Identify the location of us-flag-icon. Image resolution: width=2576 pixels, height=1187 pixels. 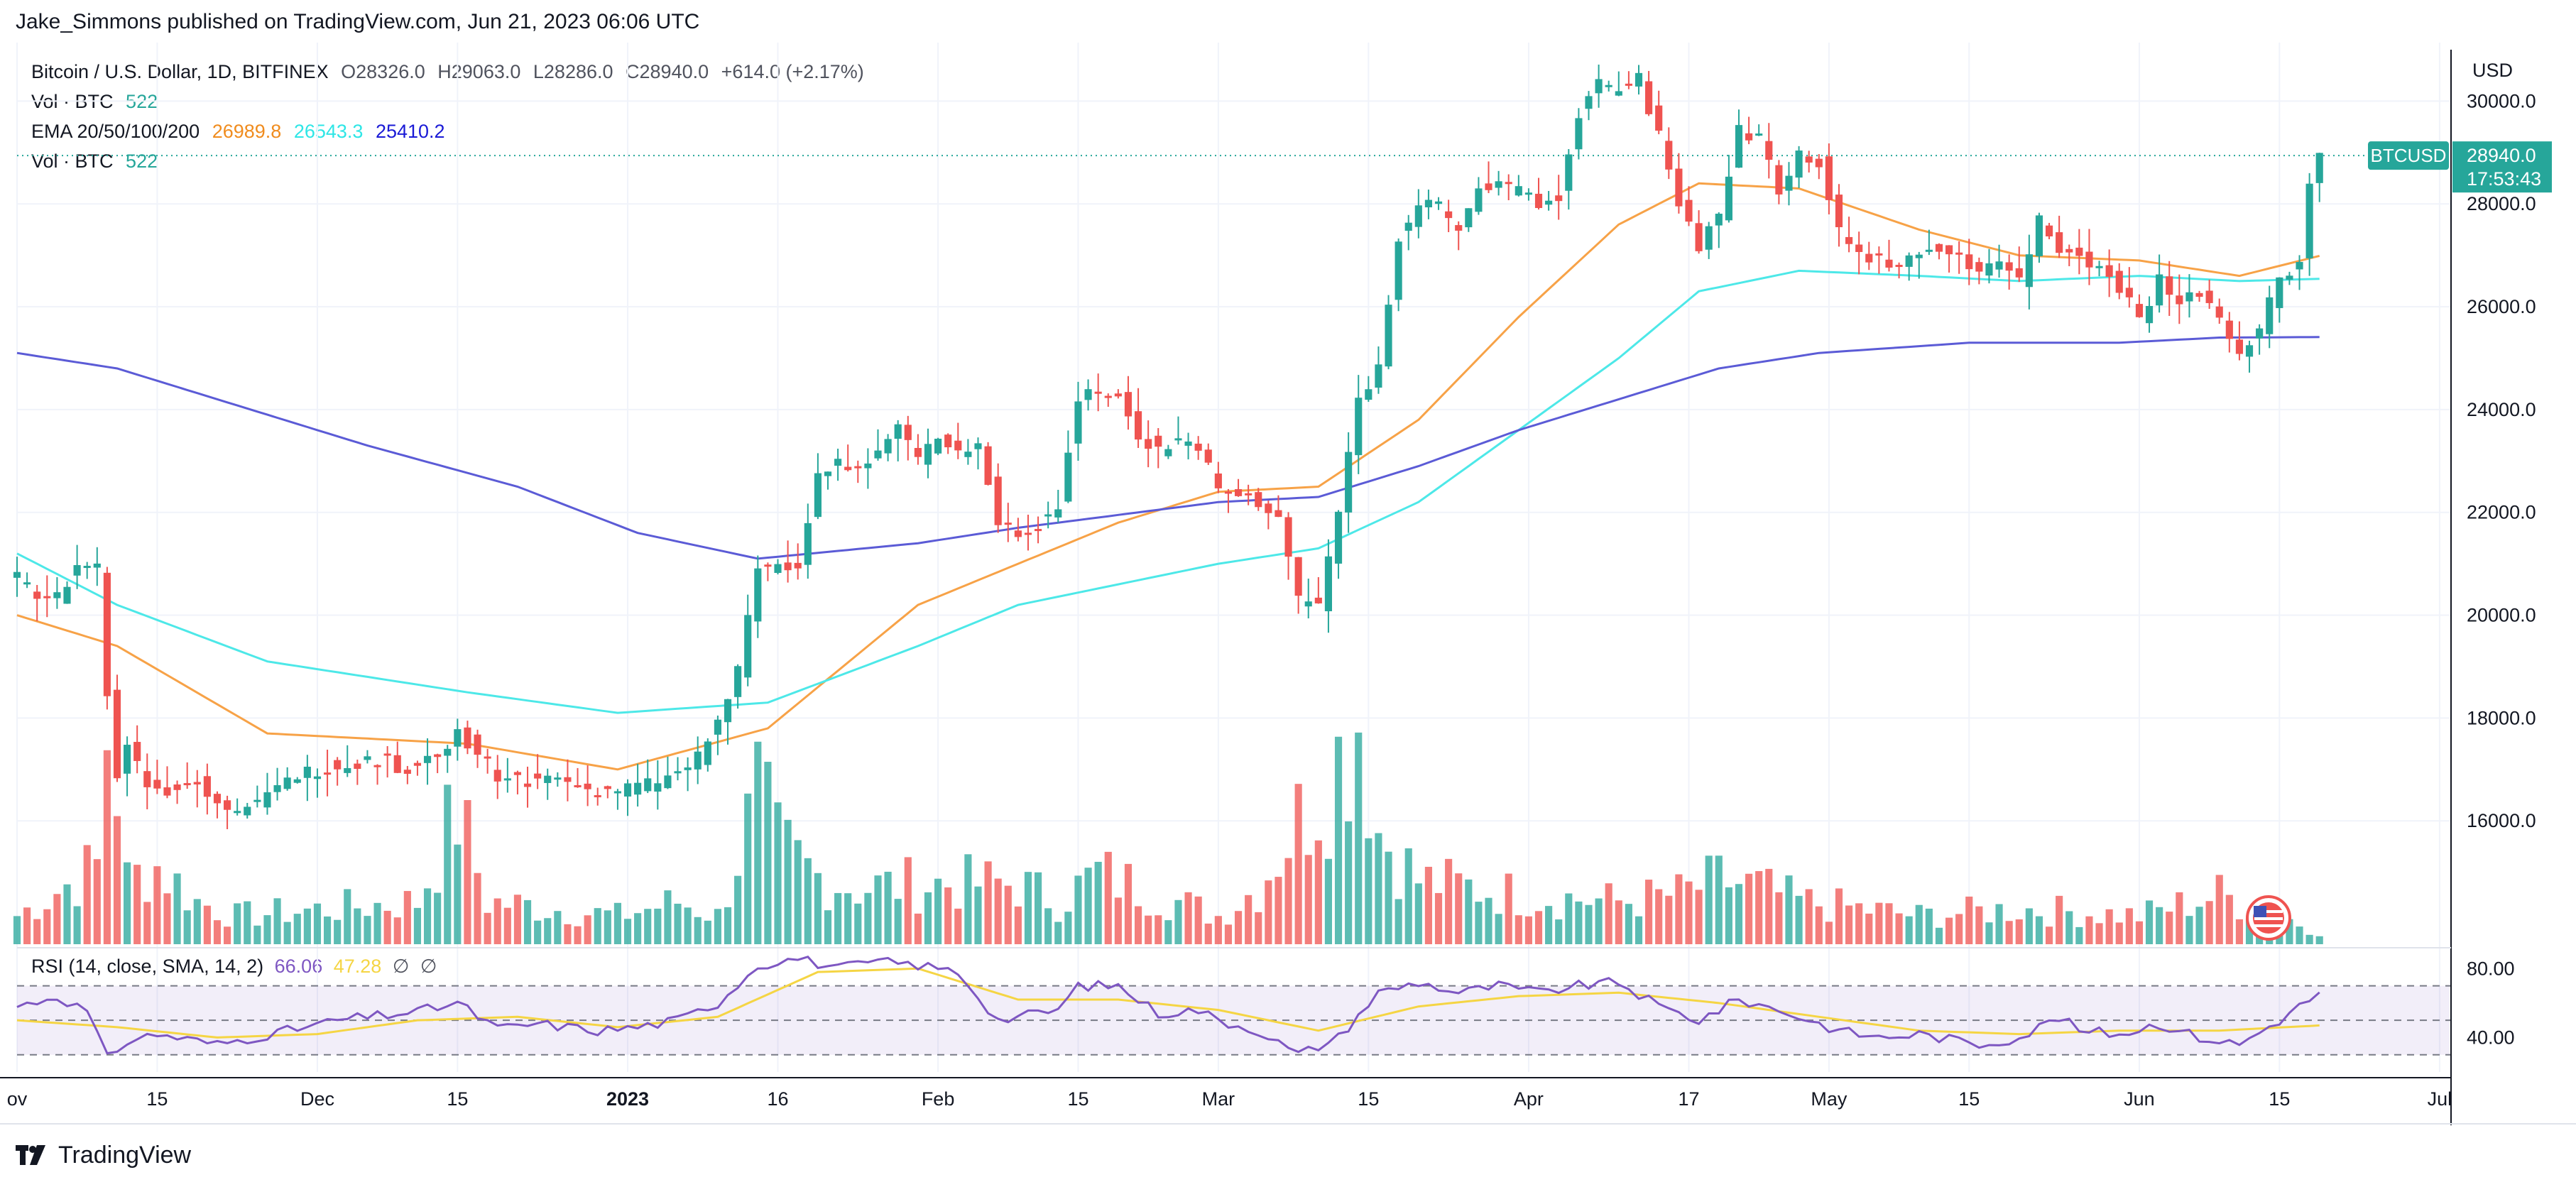
(2268, 918).